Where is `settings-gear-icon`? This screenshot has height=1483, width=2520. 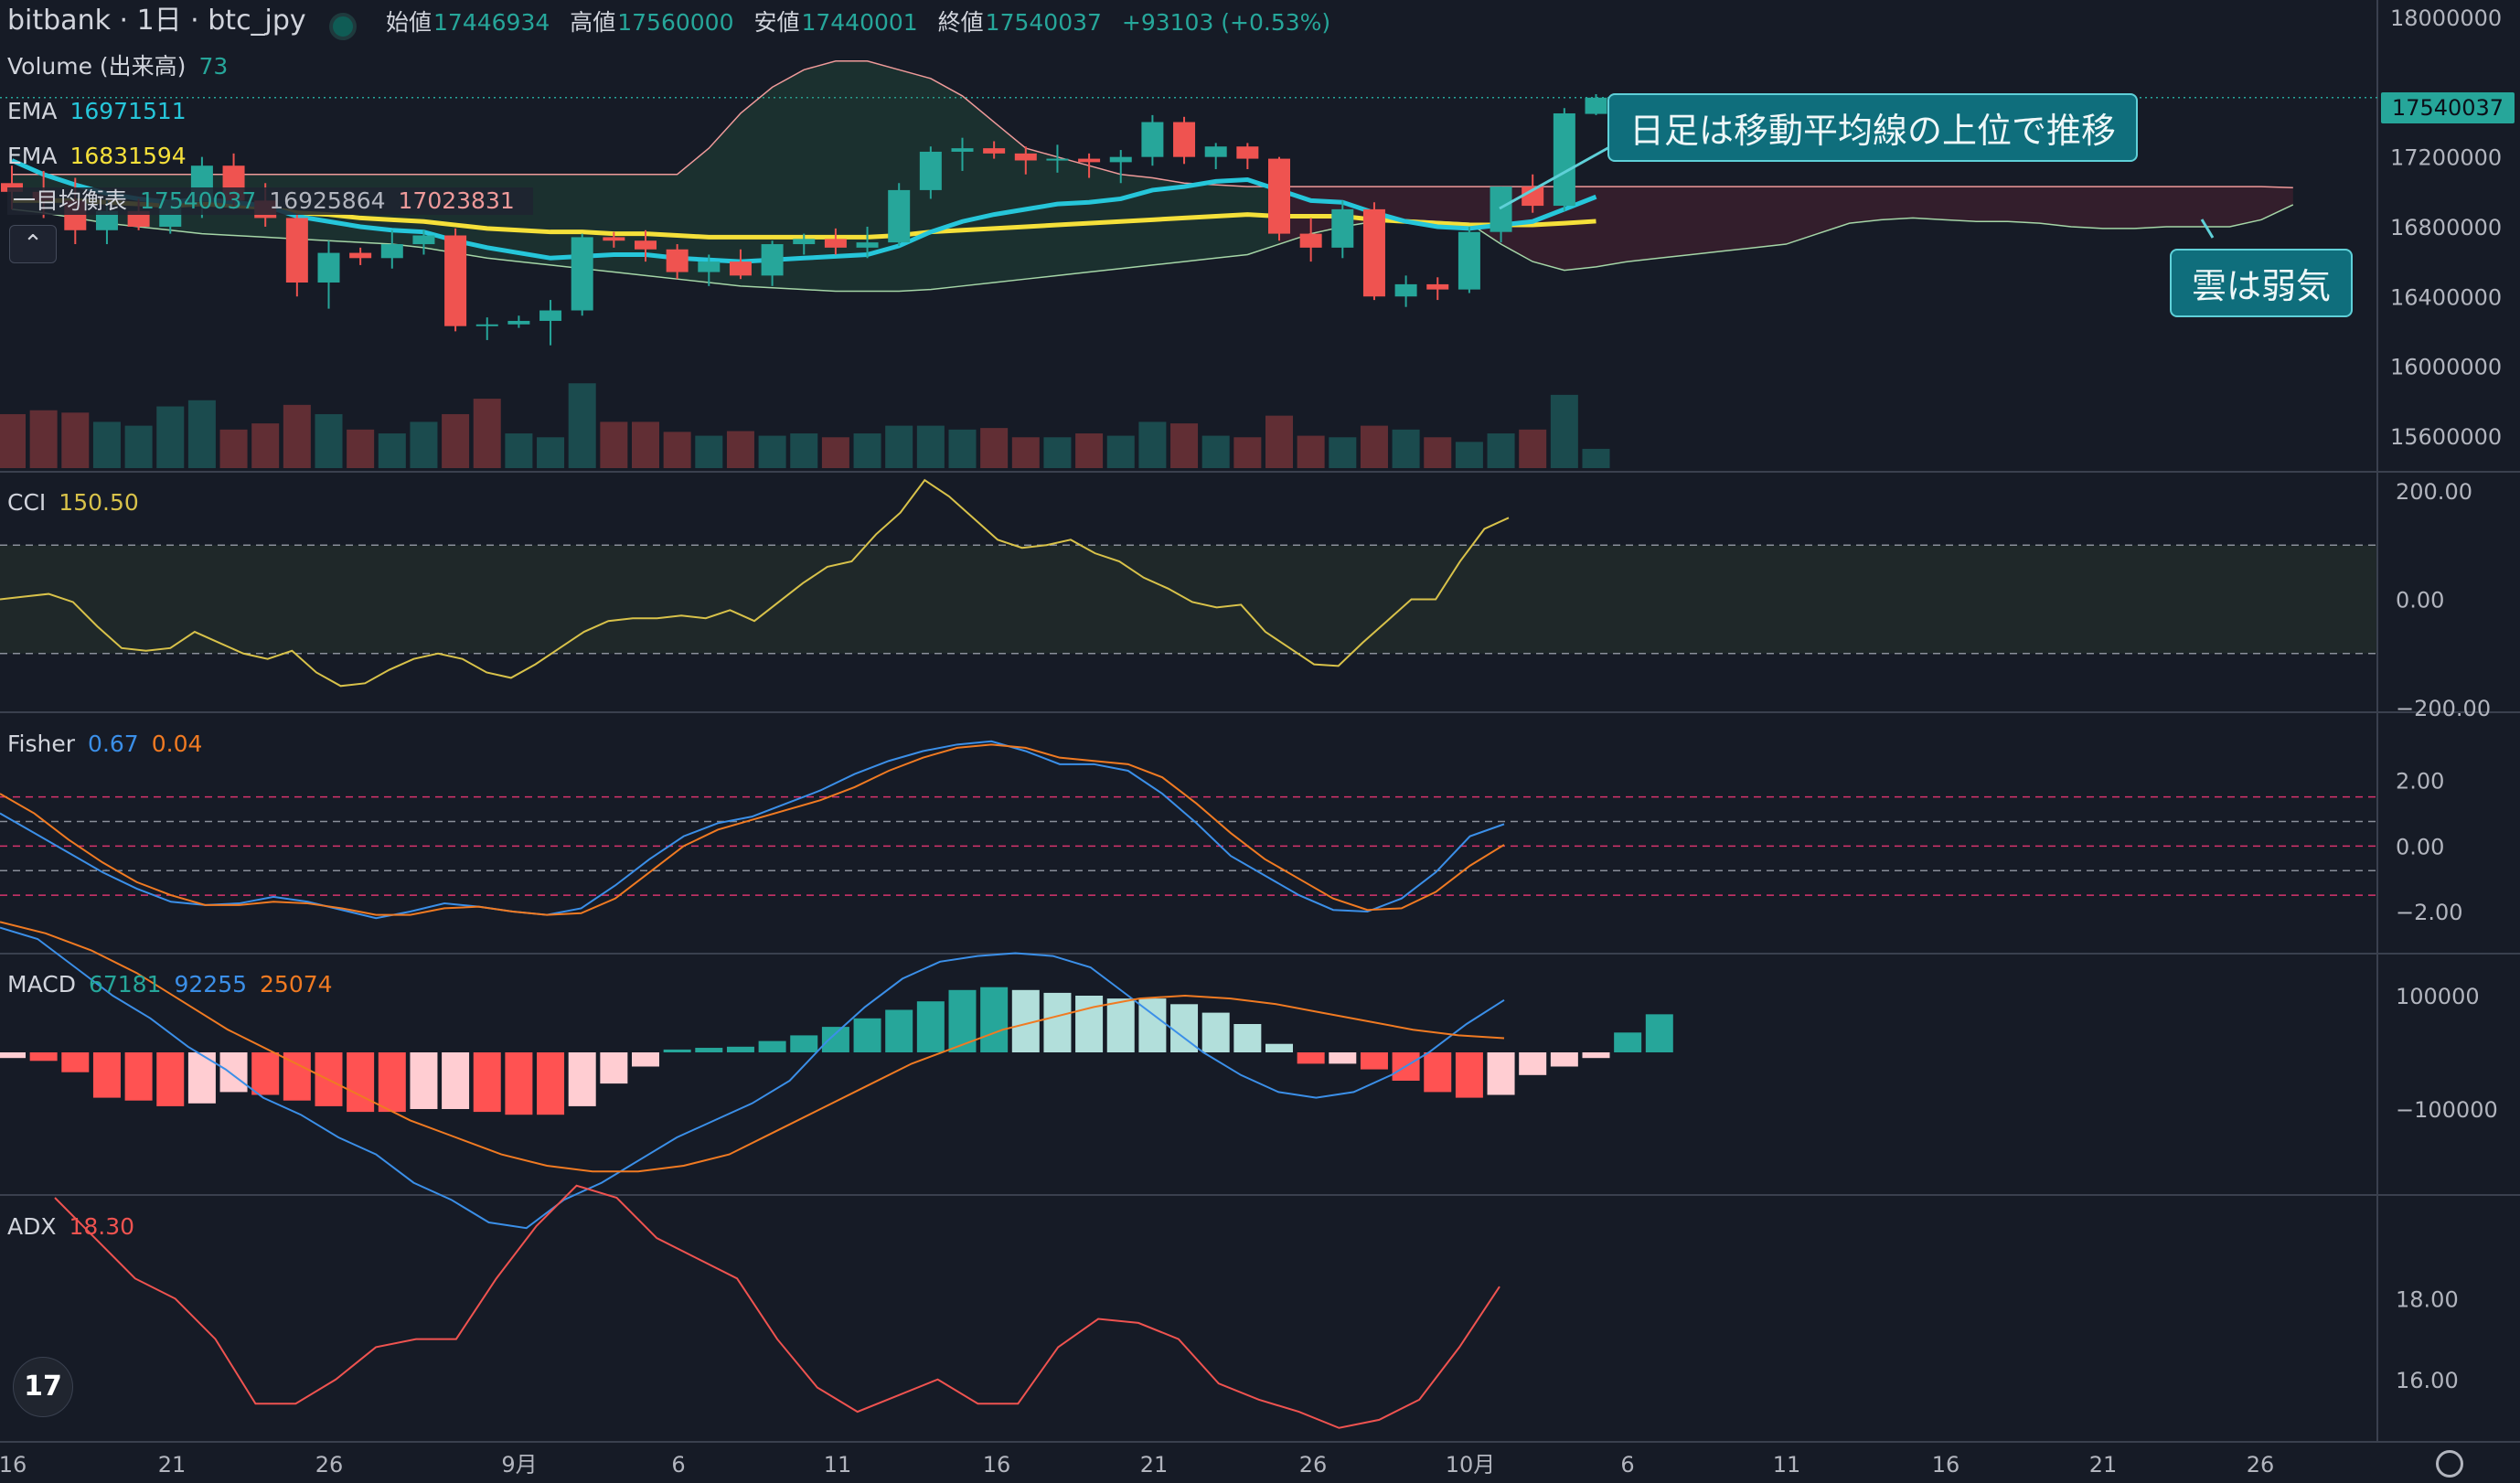 settings-gear-icon is located at coordinates (2449, 1464).